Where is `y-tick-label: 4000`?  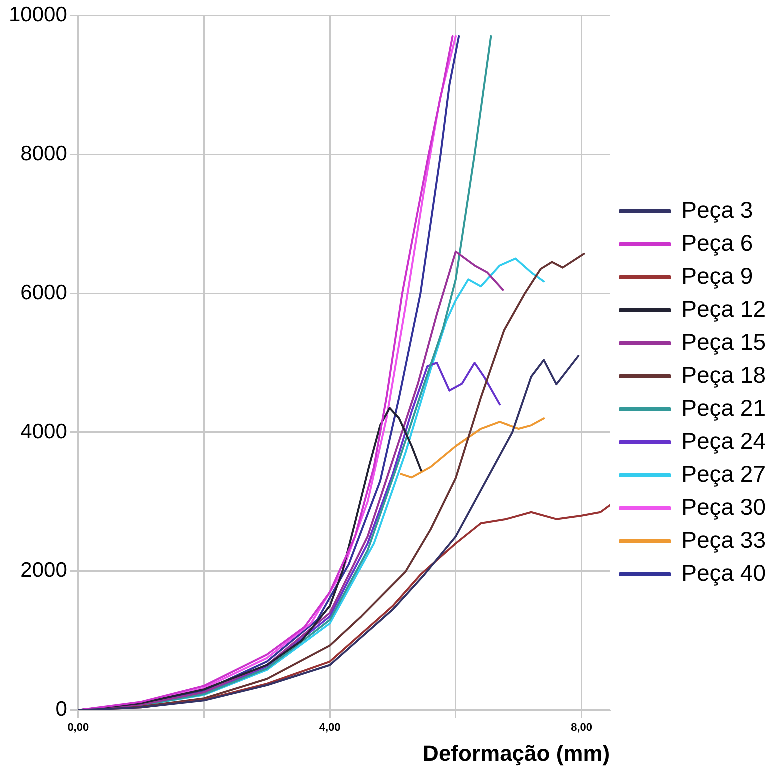 y-tick-label: 4000 is located at coordinates (44, 432).